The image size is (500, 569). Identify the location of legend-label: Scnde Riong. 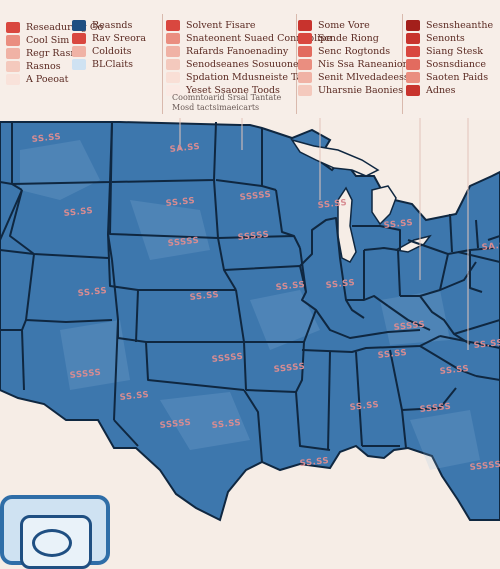
(348, 38).